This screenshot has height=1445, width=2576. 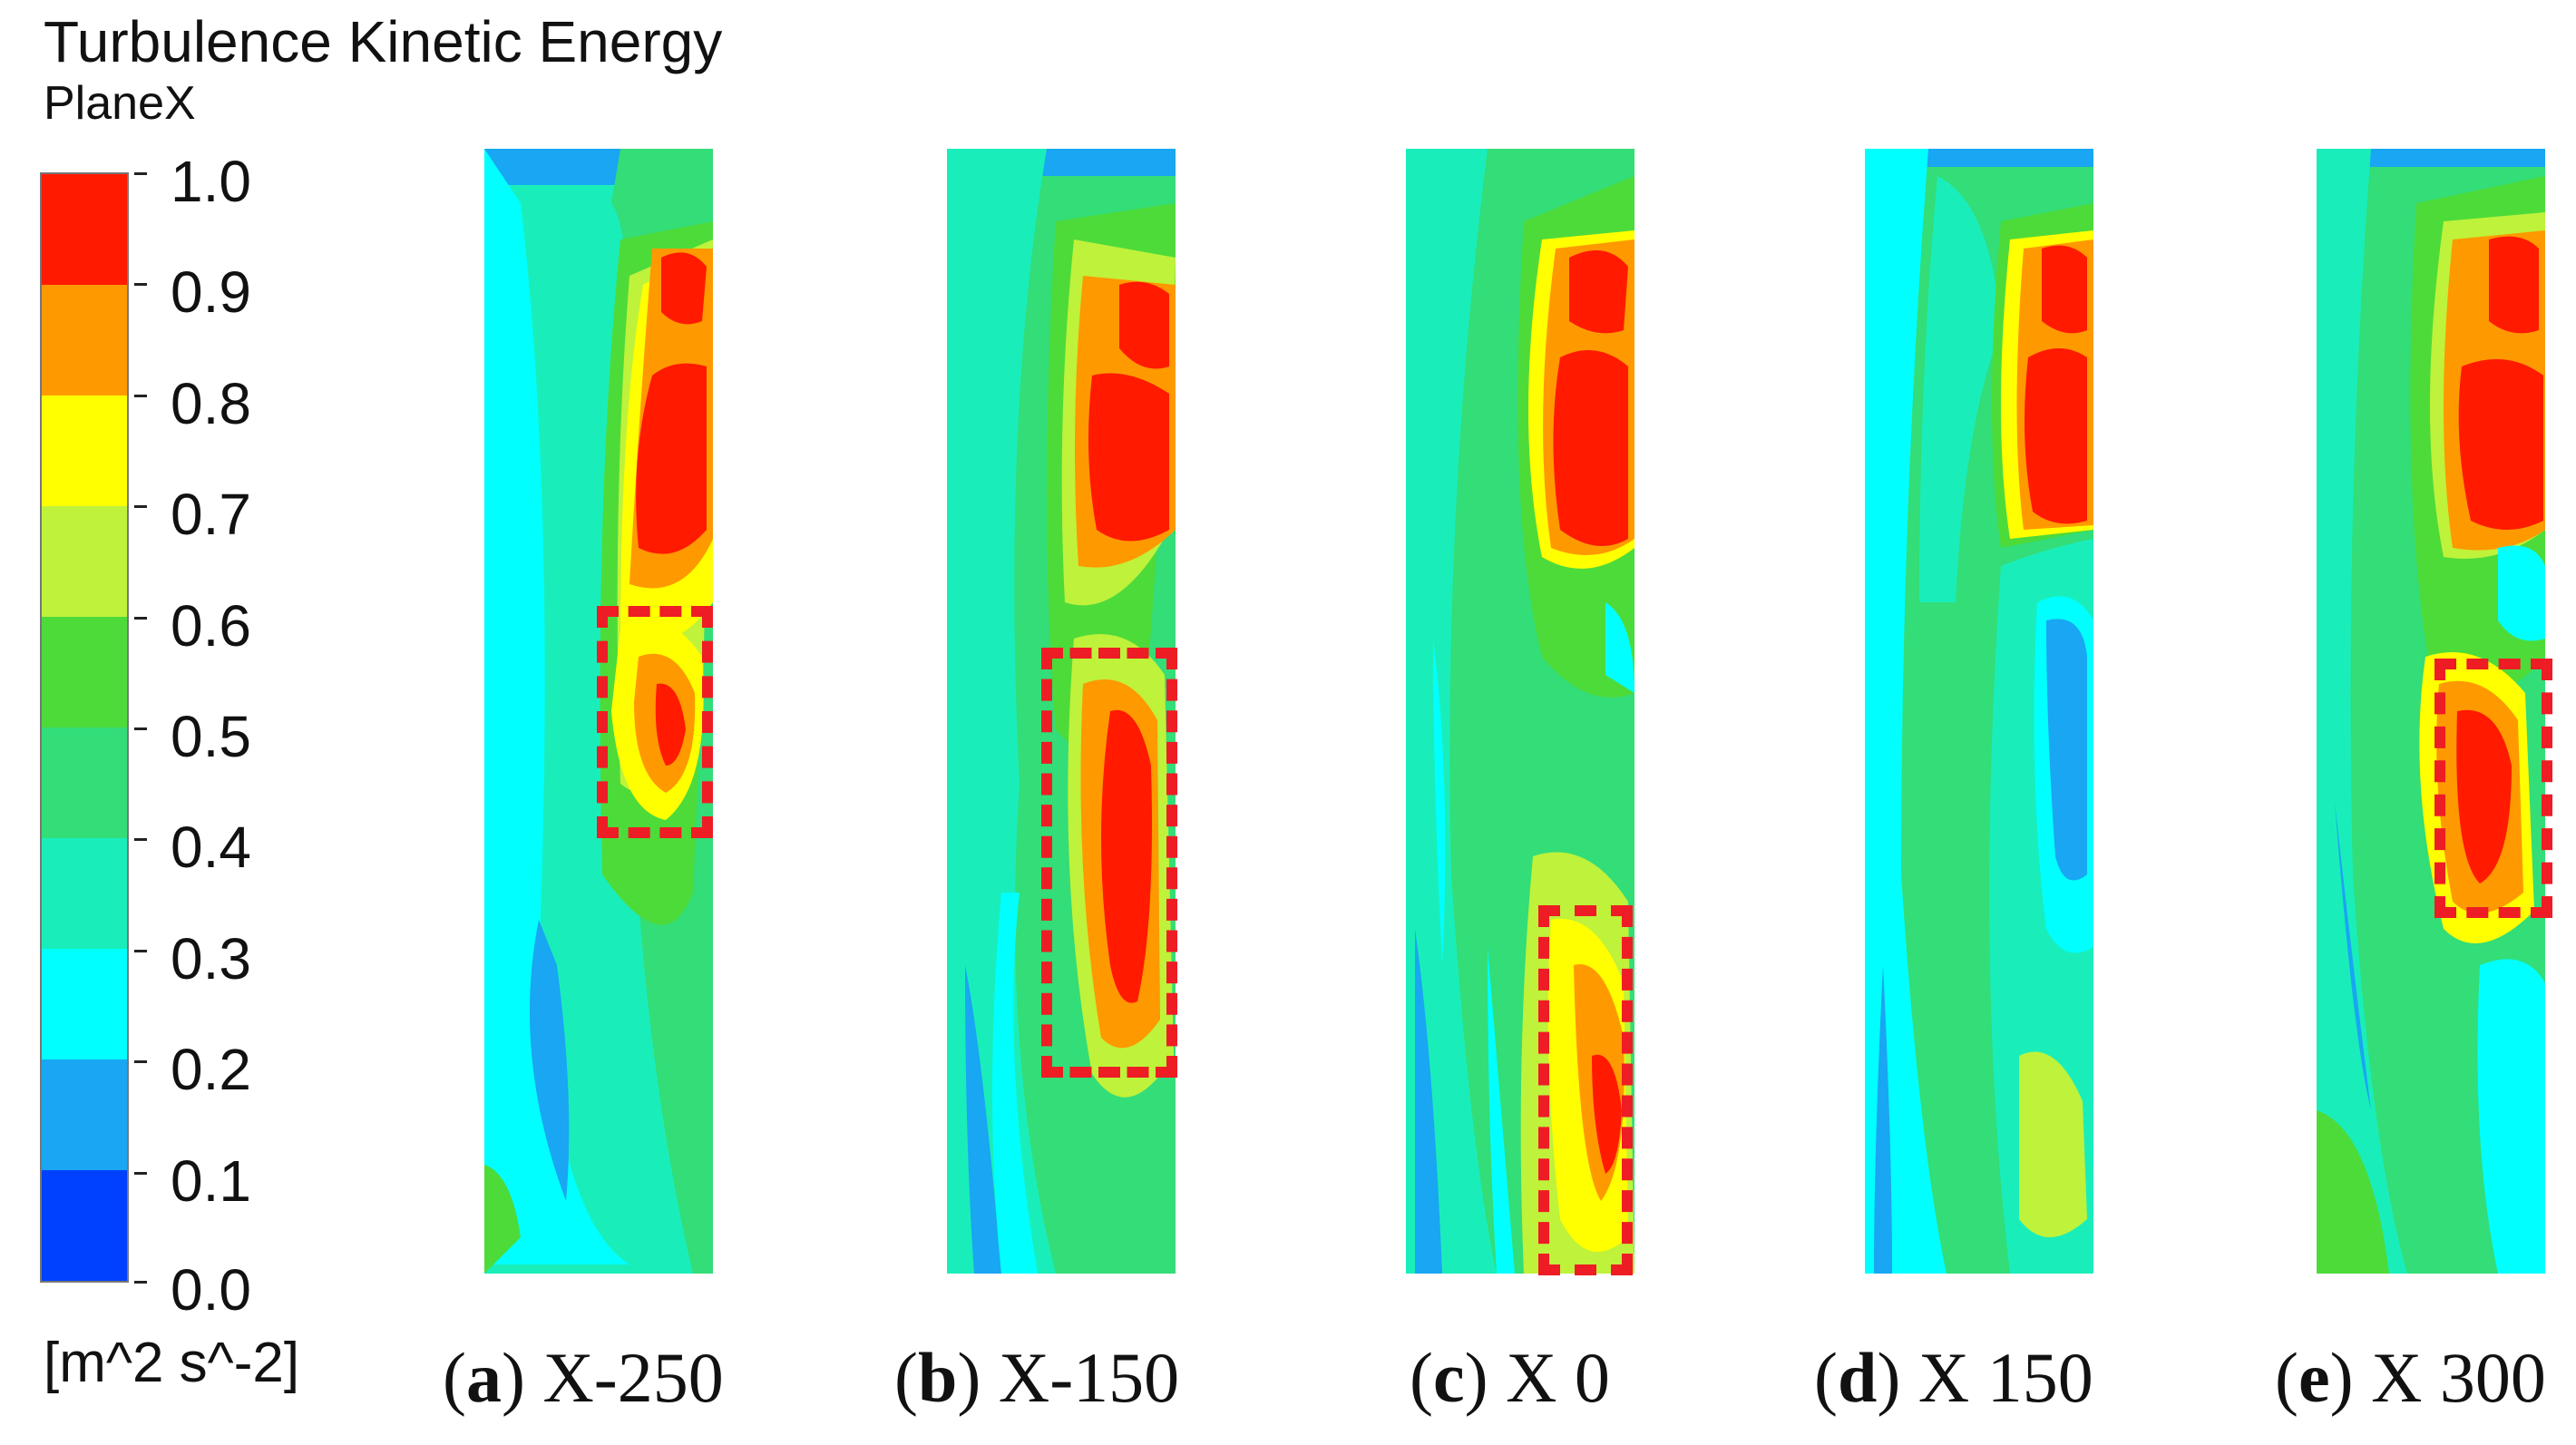 What do you see at coordinates (2314, 1378) in the screenshot?
I see `caption-letter: e` at bounding box center [2314, 1378].